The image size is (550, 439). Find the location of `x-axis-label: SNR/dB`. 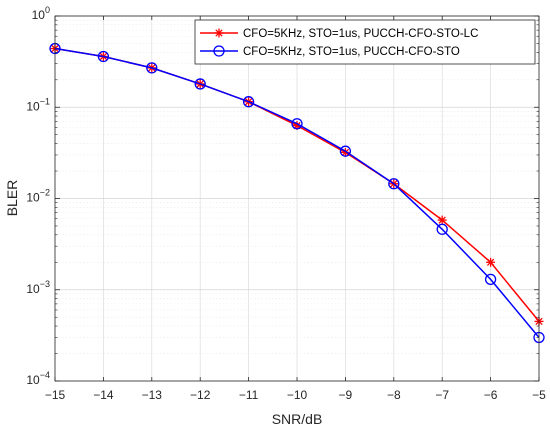

x-axis-label: SNR/dB is located at coordinates (297, 419).